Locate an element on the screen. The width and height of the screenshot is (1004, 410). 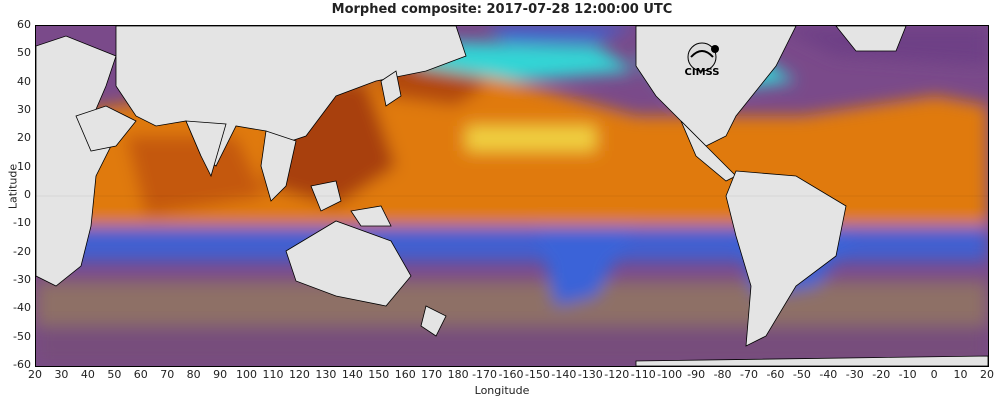
x-tick-label: 0 is located at coordinates (934, 374).